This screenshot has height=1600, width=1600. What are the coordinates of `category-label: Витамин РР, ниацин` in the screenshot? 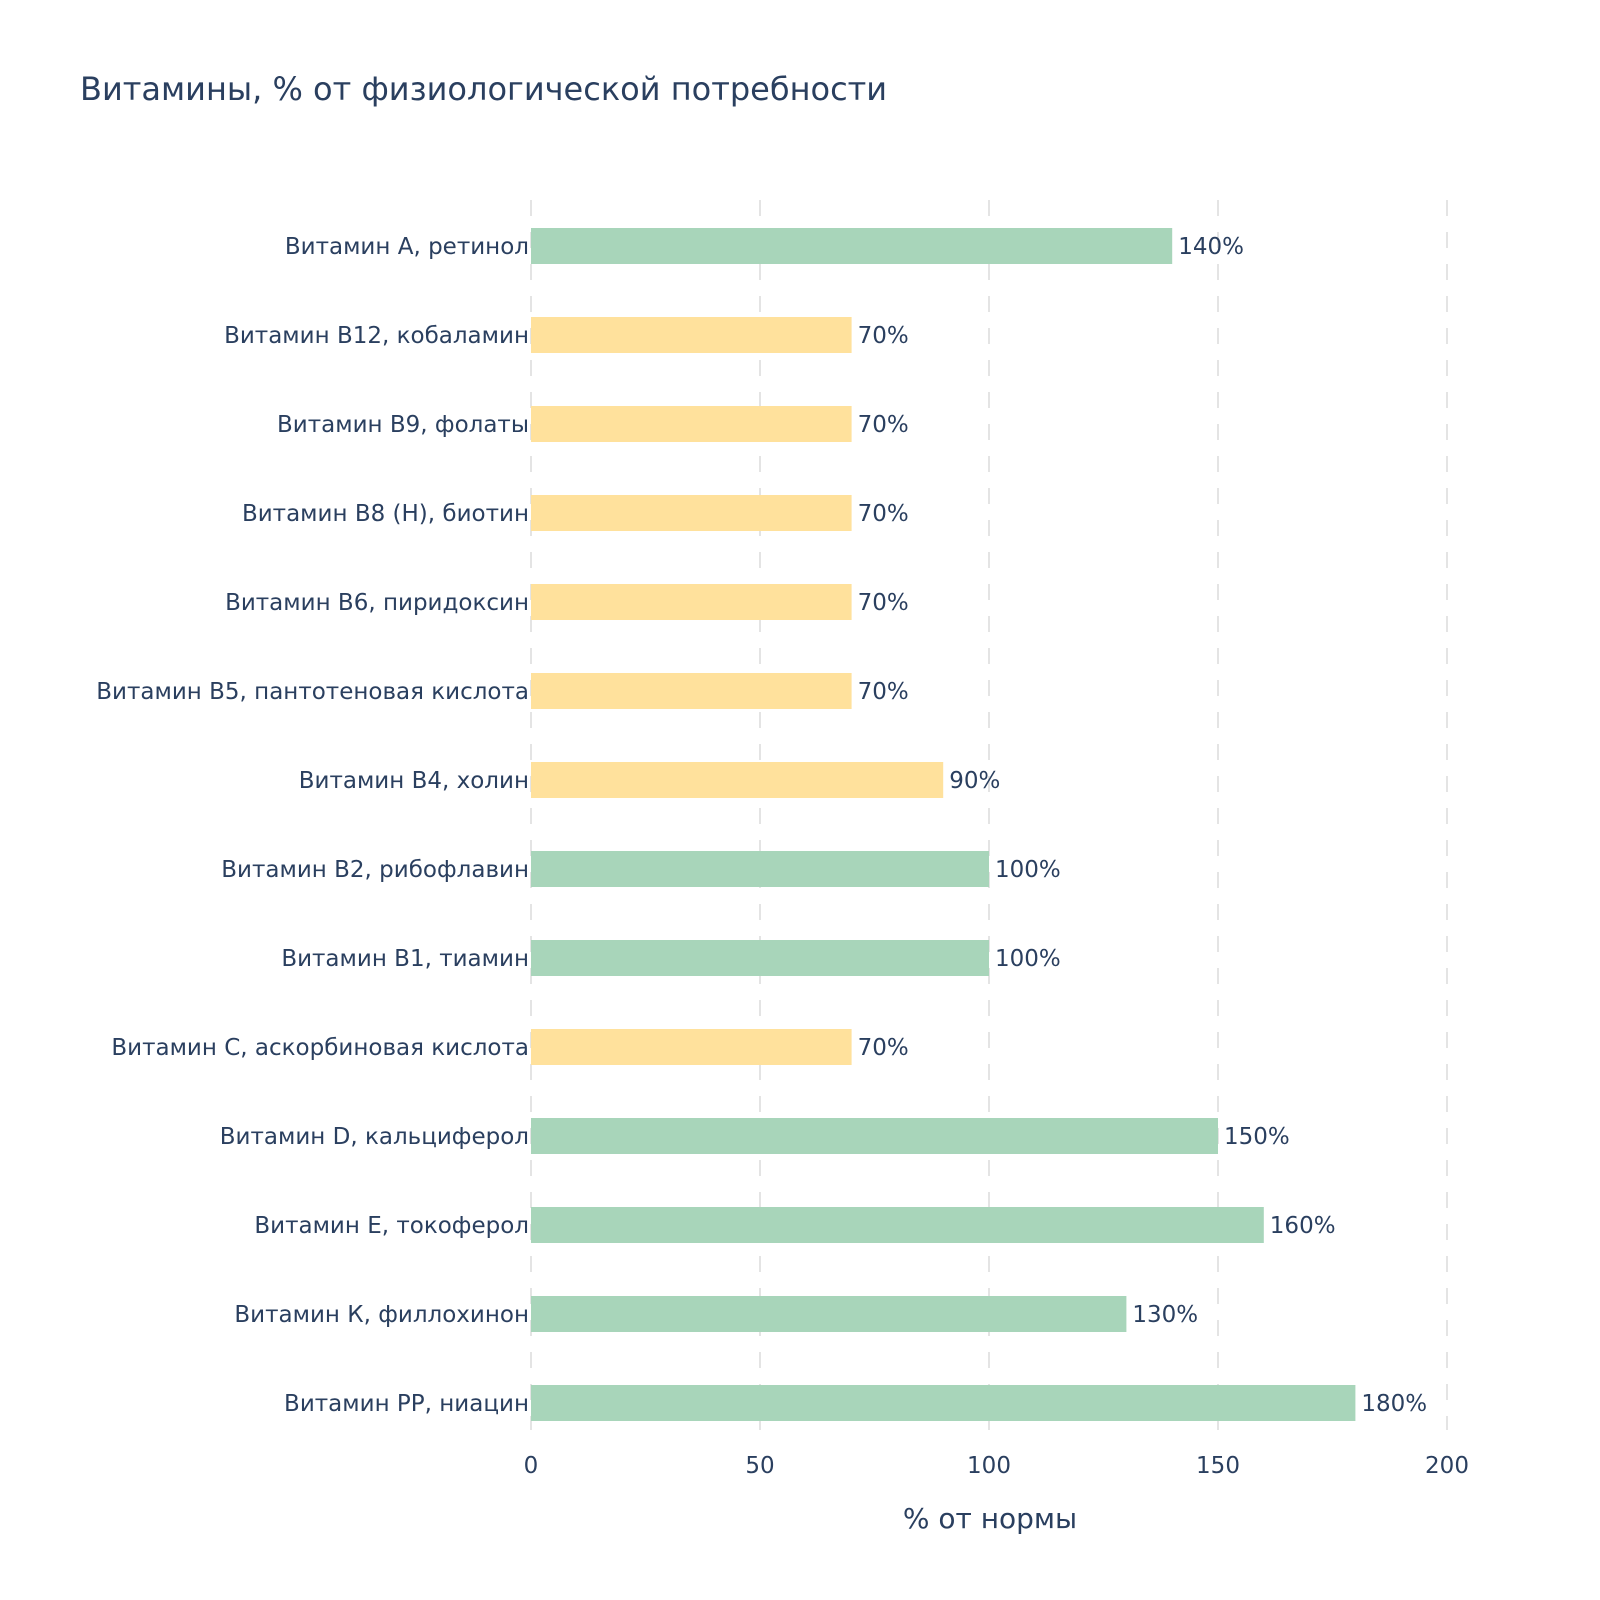 It's located at (406, 1404).